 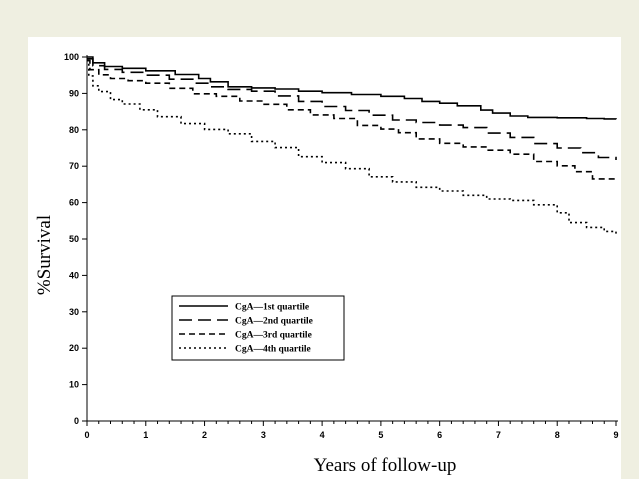 I want to click on legend-label-q4: CgA—4th quartile, so click(x=273, y=350).